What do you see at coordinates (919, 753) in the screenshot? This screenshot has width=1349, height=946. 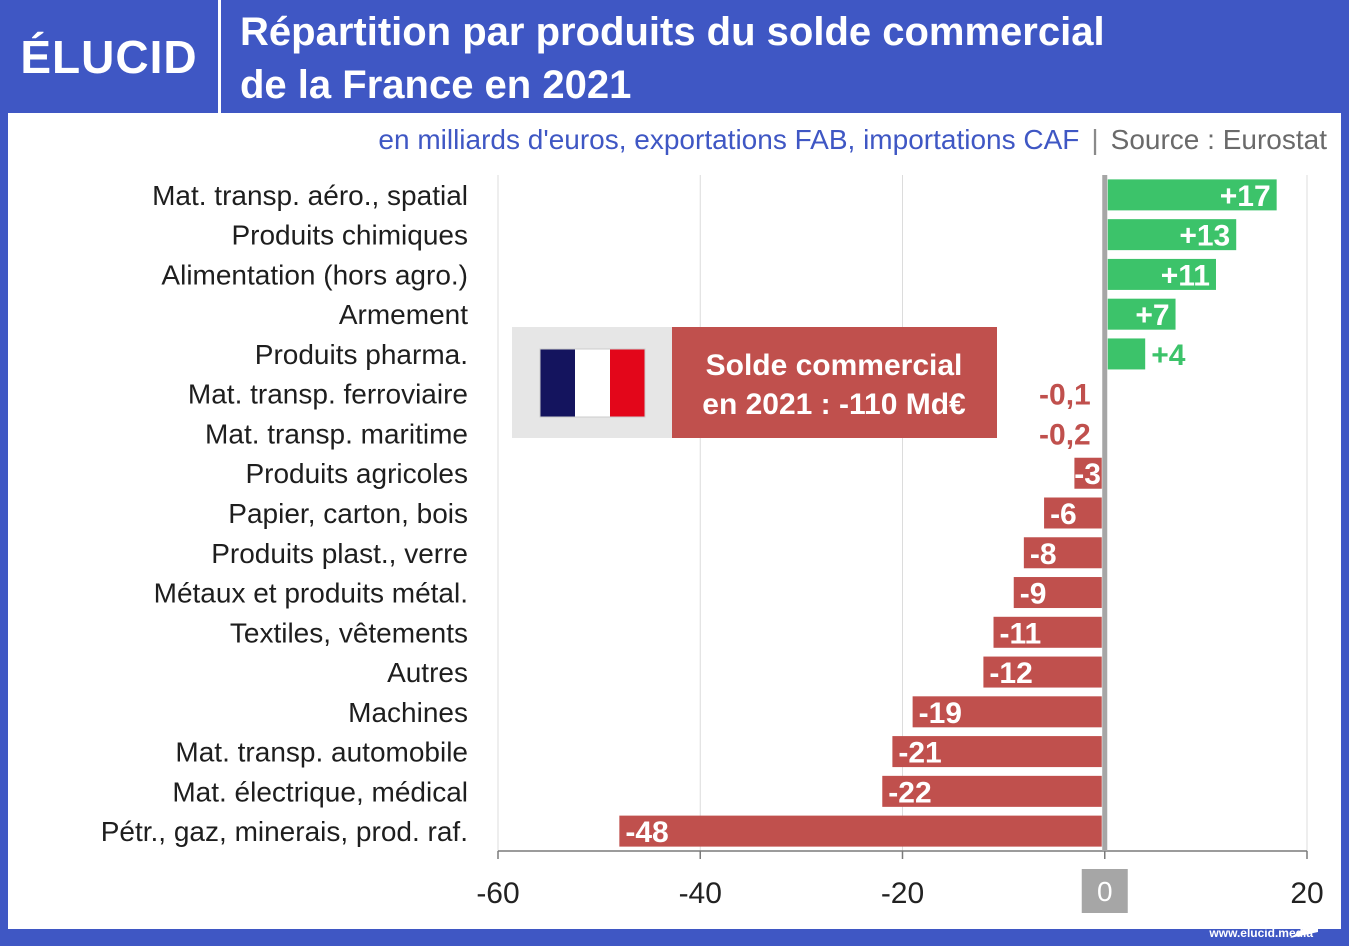 I see `value-label: -21` at bounding box center [919, 753].